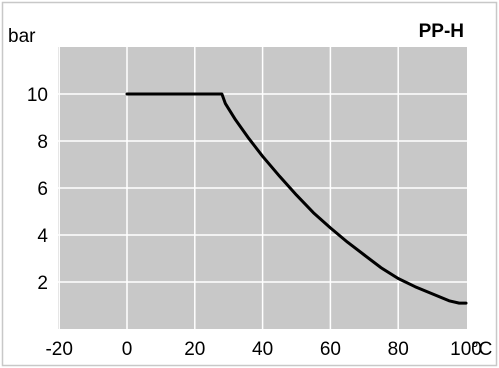 The height and width of the screenshot is (368, 499). I want to click on x-tick-label: 80, so click(398, 349).